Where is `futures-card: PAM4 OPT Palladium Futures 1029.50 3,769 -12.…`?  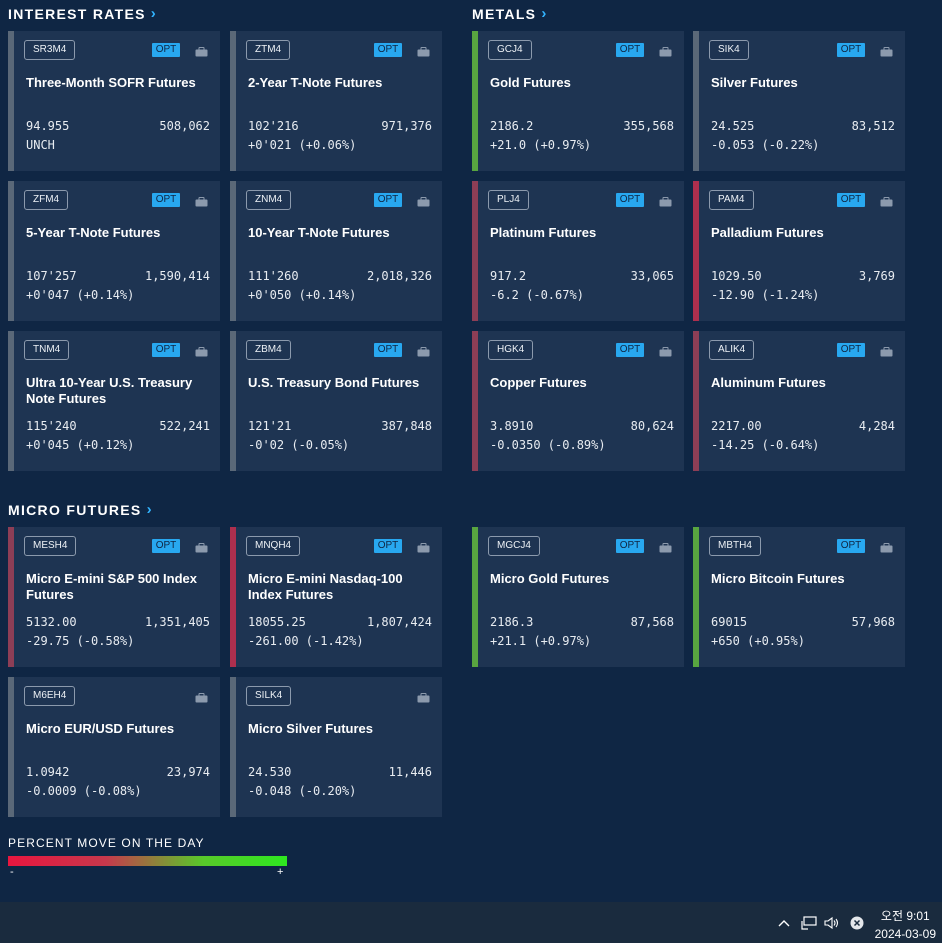
futures-card: PAM4 OPT Palladium Futures 1029.50 3,769 -12.… is located at coordinates (799, 251).